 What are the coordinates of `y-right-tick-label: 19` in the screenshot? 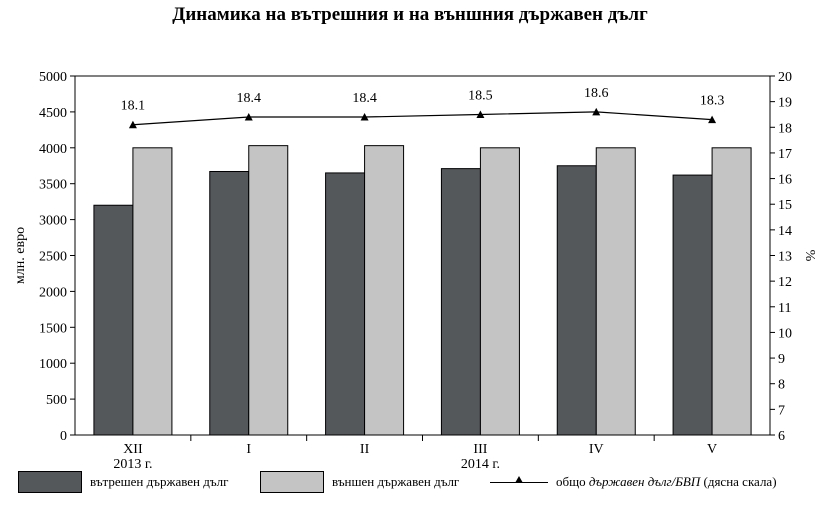 It's located at (785, 103).